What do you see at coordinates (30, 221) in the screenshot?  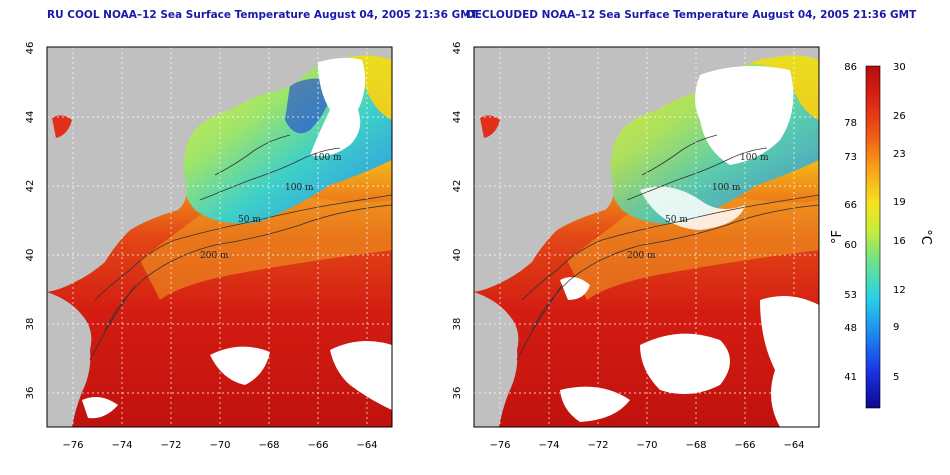 I see `y-axis-left: 46 44 42 40 38 36` at bounding box center [30, 221].